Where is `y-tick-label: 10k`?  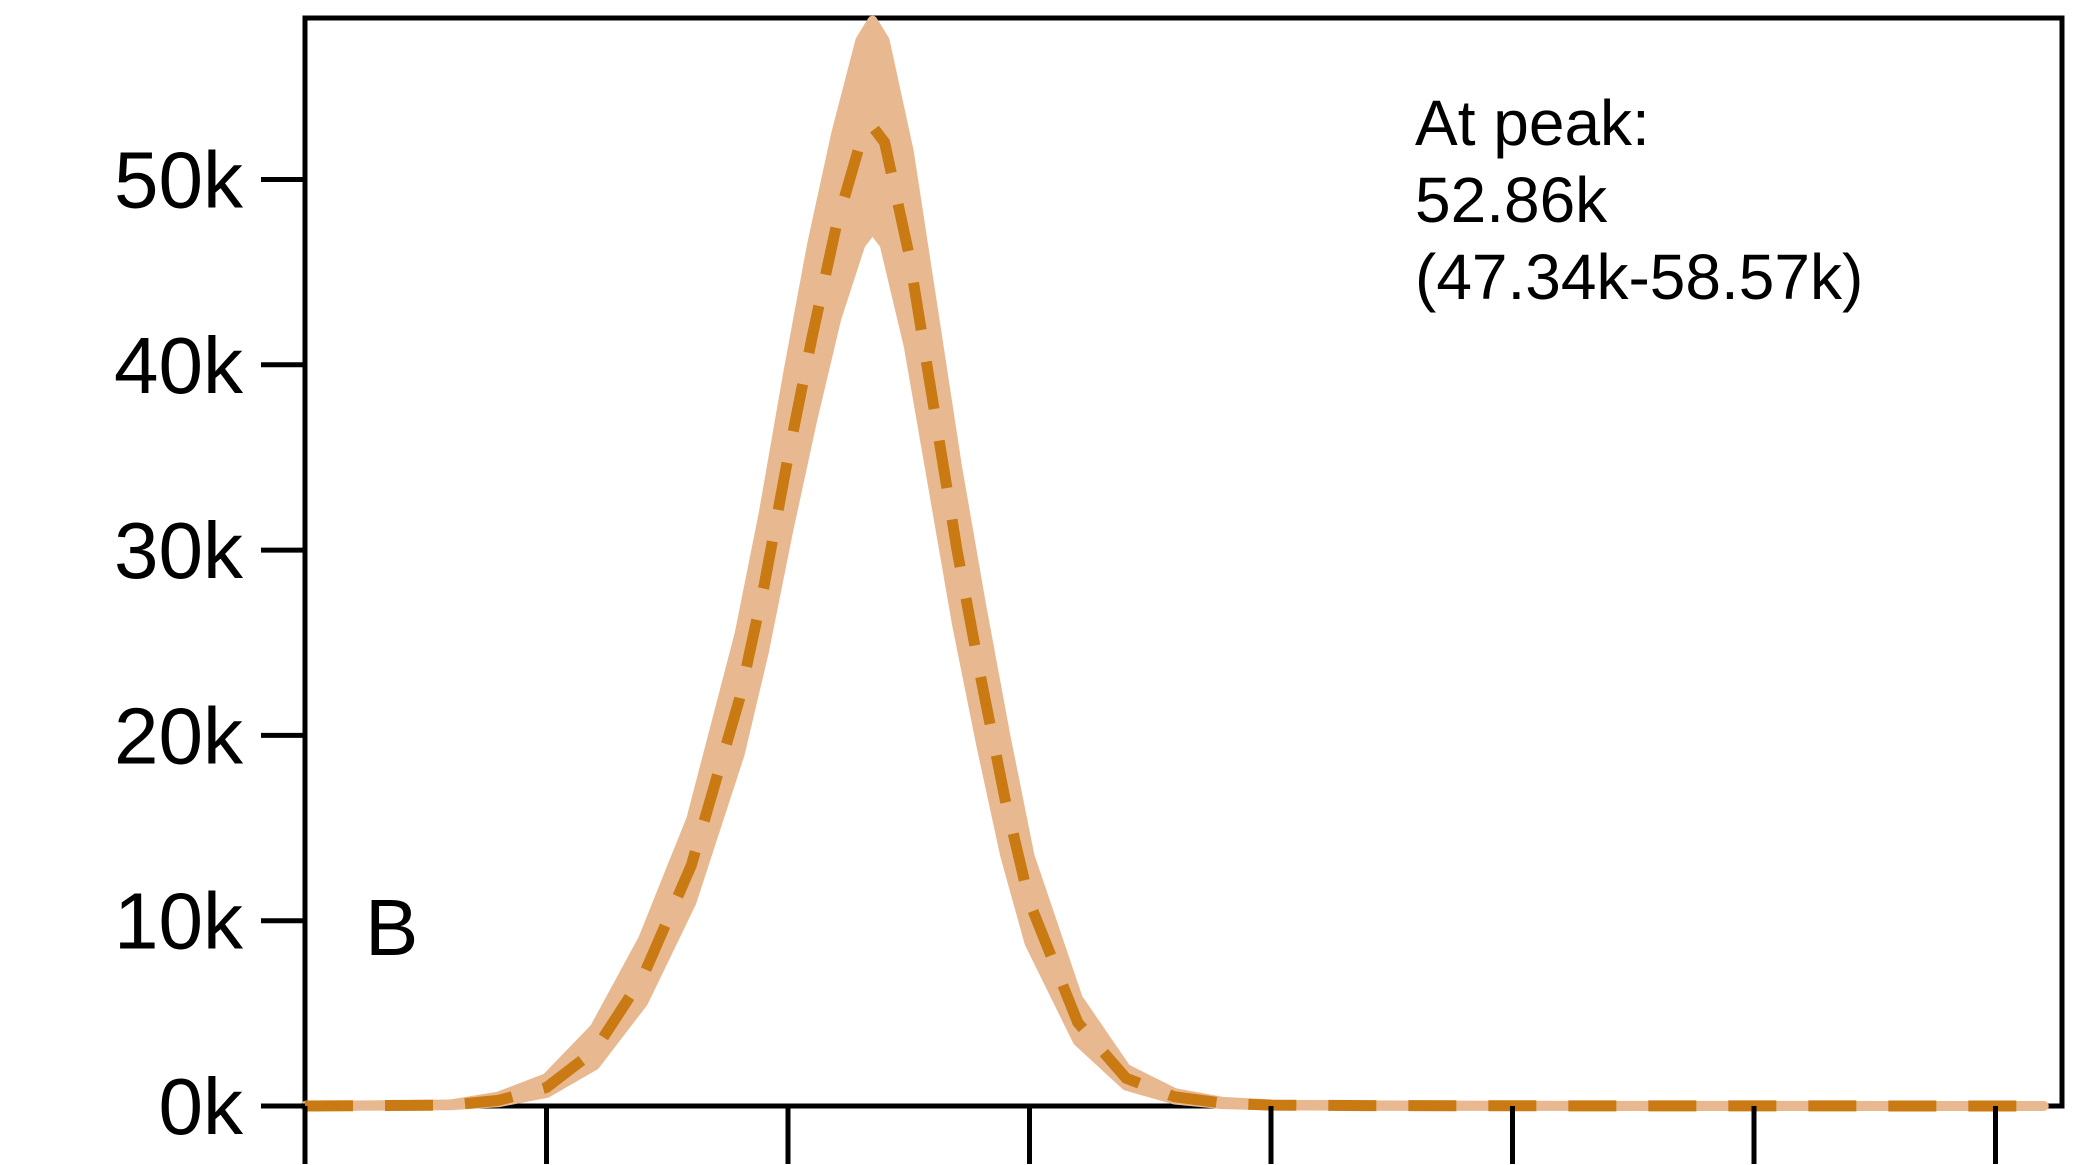 y-tick-label: 10k is located at coordinates (179, 921).